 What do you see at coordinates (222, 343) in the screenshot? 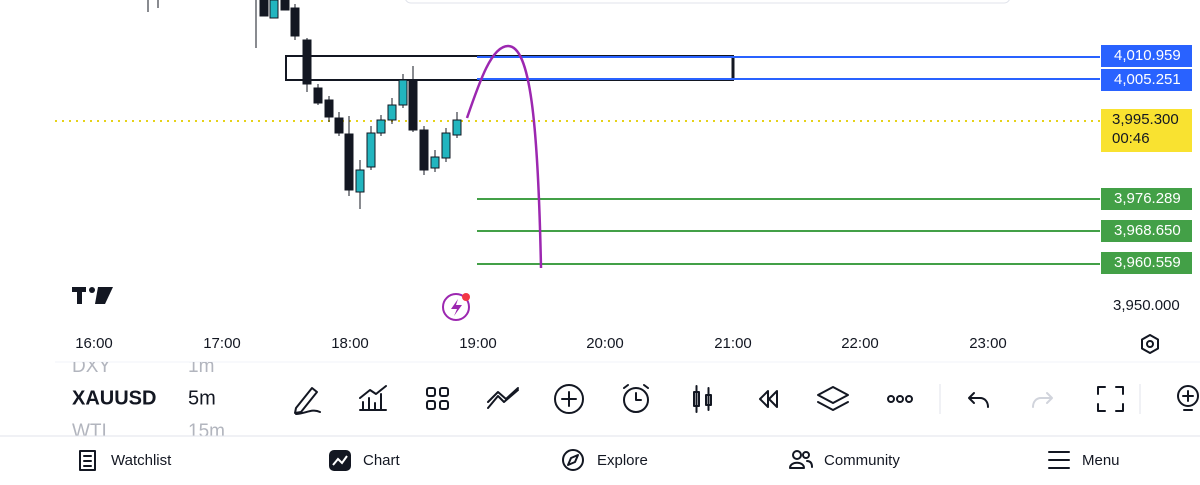
I see `time-label: 17:00` at bounding box center [222, 343].